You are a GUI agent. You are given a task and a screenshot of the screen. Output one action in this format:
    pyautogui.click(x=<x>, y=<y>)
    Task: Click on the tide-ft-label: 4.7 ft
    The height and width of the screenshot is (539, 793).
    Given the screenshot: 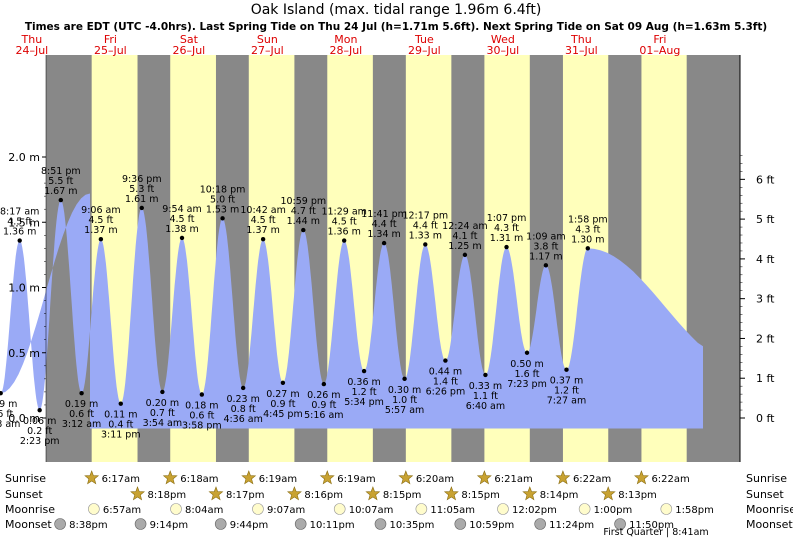 What is the action you would take?
    pyautogui.click(x=303, y=211)
    